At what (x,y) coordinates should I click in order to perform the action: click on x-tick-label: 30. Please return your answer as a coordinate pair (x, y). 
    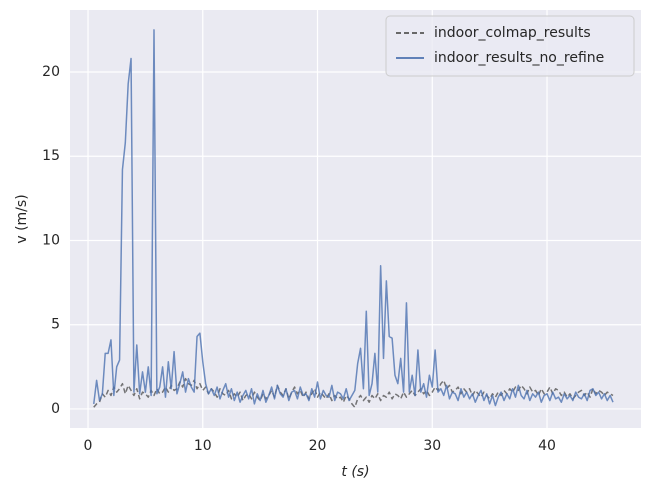
    Looking at the image, I should click on (432, 446).